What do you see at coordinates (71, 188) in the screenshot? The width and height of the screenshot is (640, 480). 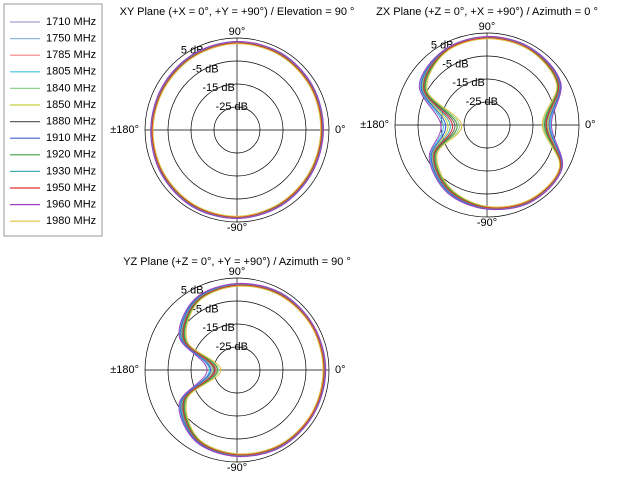 I see `legend-label: 1950 MHz` at bounding box center [71, 188].